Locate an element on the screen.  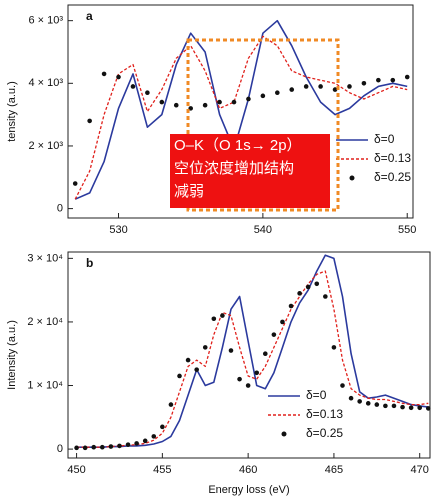
annotation-text: 空位浓度增加结构 is located at coordinates (234, 168).